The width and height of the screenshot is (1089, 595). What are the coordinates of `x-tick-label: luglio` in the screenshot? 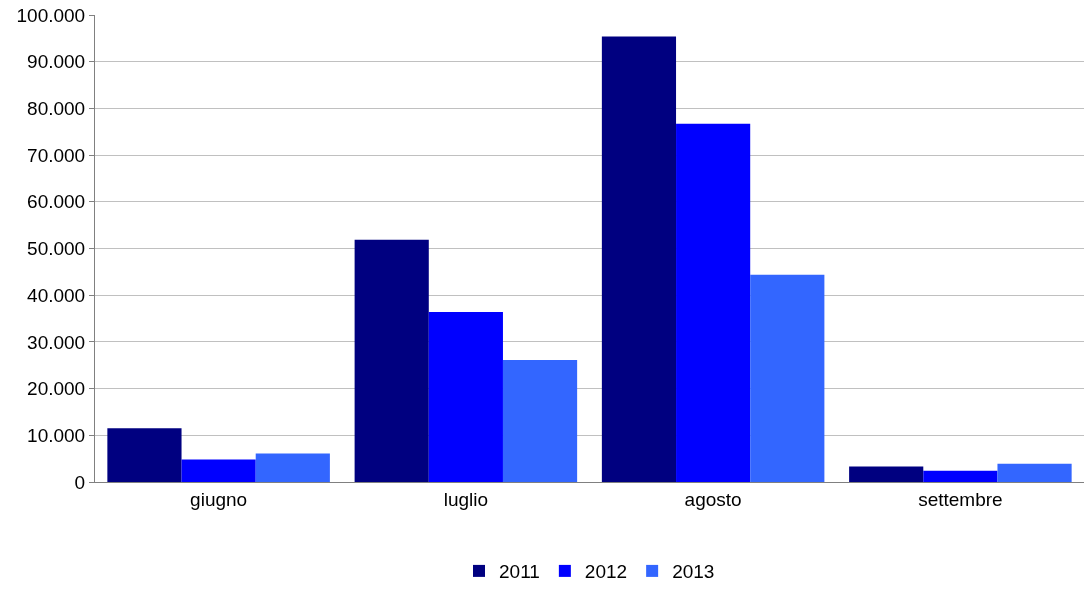 It's located at (466, 499).